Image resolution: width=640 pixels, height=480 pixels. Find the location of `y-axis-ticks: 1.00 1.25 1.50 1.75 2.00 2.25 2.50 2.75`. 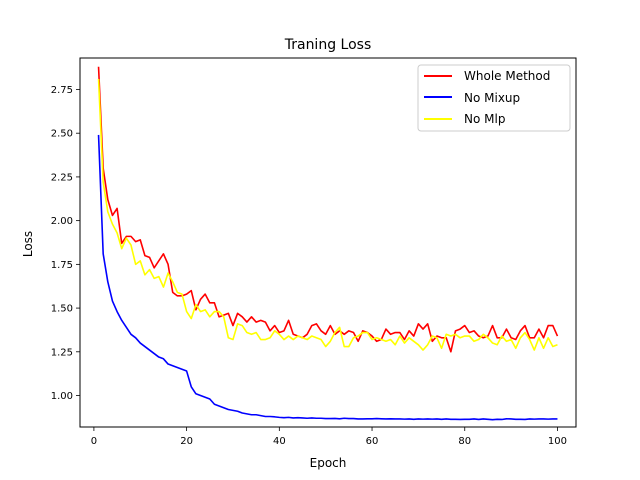

y-axis-ticks: 1.00 1.25 1.50 1.75 2.00 2.25 2.50 2.75 is located at coordinates (65, 243).